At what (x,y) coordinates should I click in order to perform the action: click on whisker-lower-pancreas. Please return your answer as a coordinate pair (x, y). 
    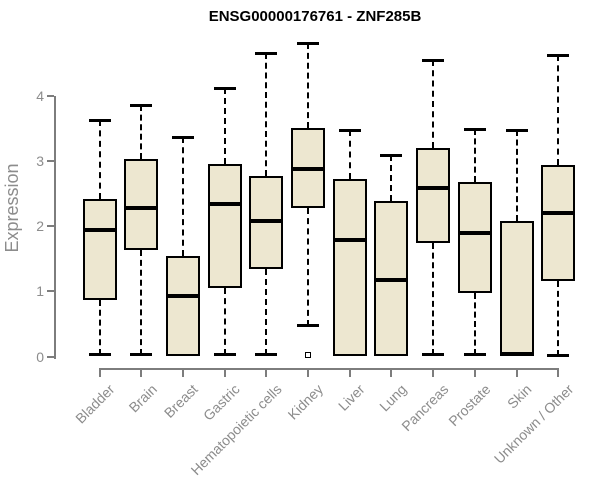
    Looking at the image, I should click on (433, 299).